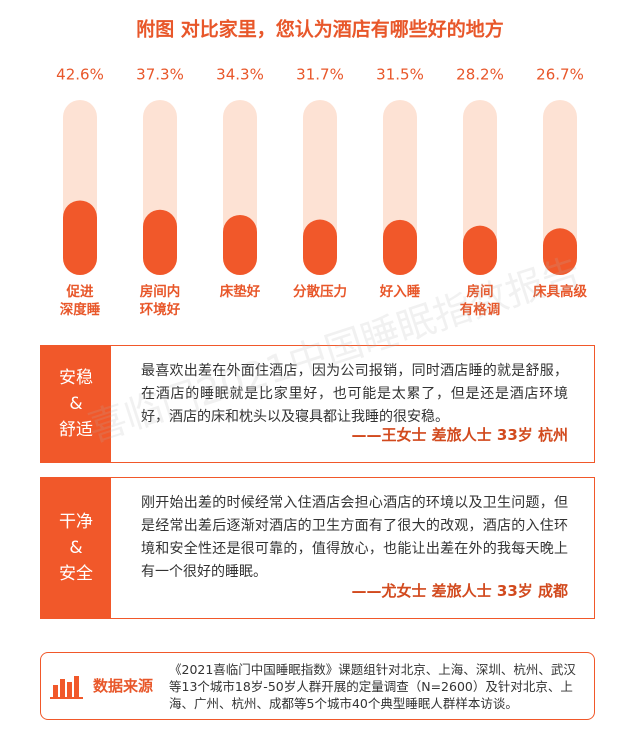  I want to click on value-label: 34.3%, so click(240, 75).